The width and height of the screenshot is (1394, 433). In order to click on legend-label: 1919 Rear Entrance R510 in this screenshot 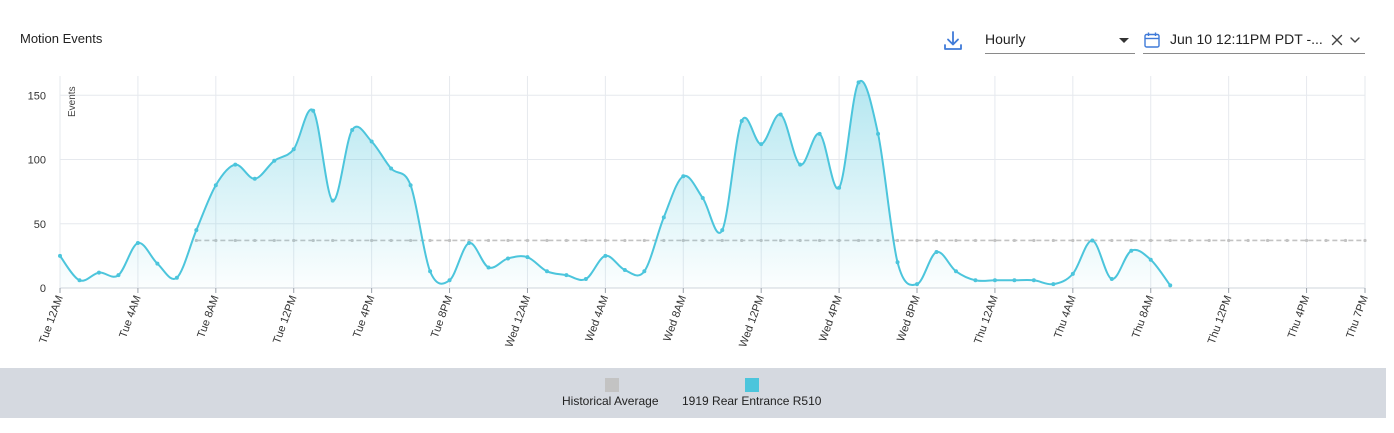, I will do `click(752, 401)`.